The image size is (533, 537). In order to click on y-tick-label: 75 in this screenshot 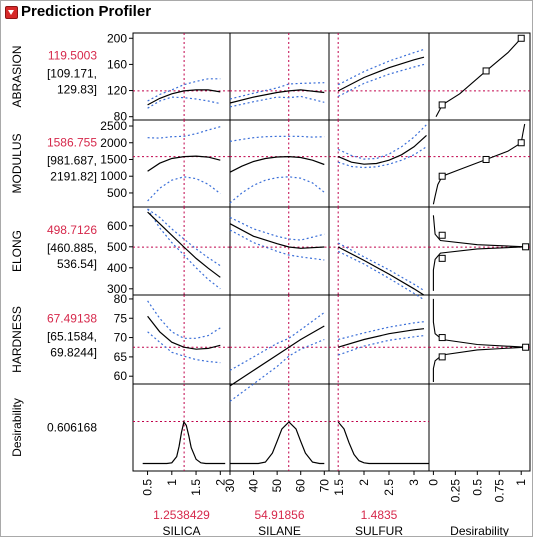, I will do `click(121, 318)`.